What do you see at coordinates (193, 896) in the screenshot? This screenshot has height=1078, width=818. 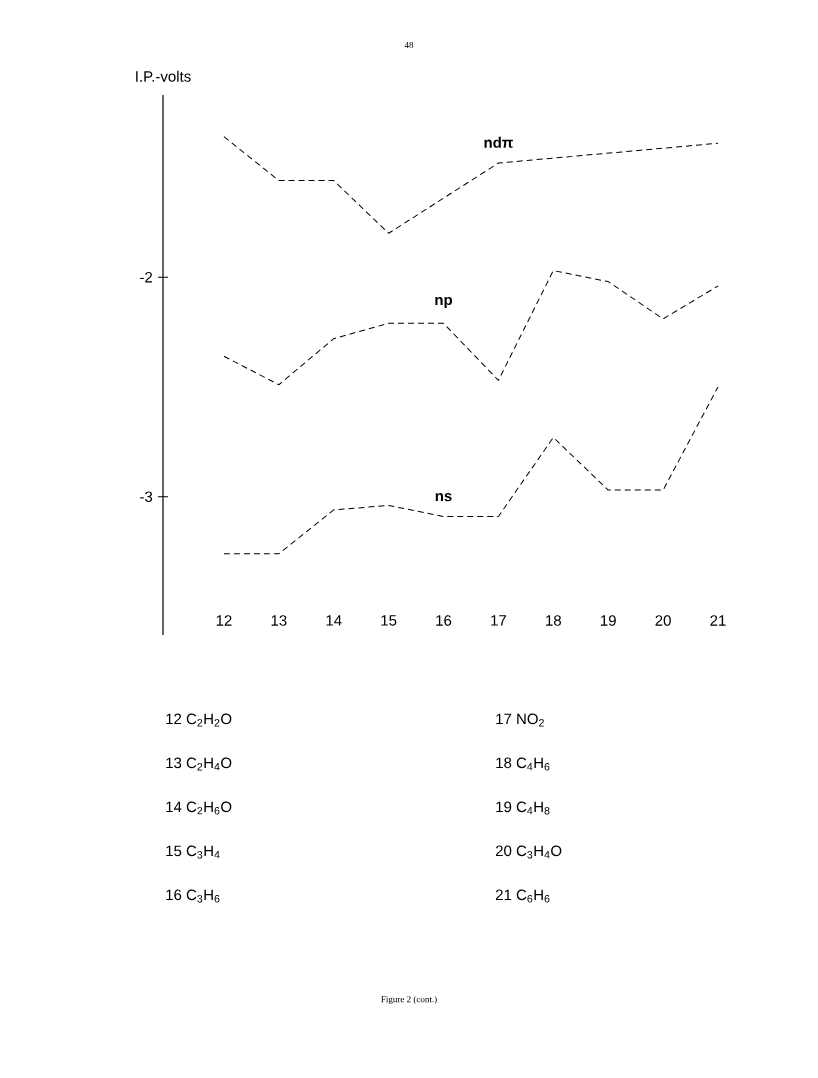 I see `text: 16 C$_{3}$H$_{6}$` at bounding box center [193, 896].